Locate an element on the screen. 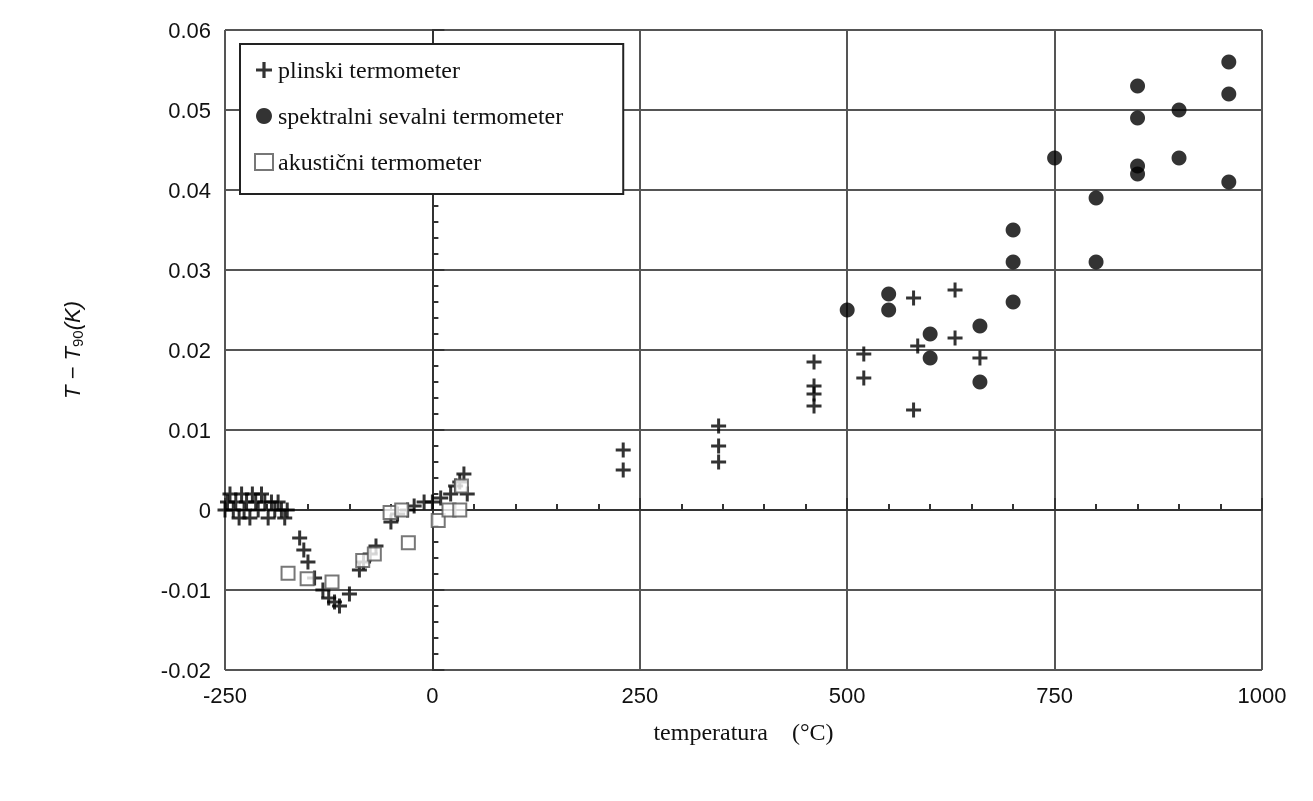  legend-label: spektralni sevalni termometer is located at coordinates (421, 116).